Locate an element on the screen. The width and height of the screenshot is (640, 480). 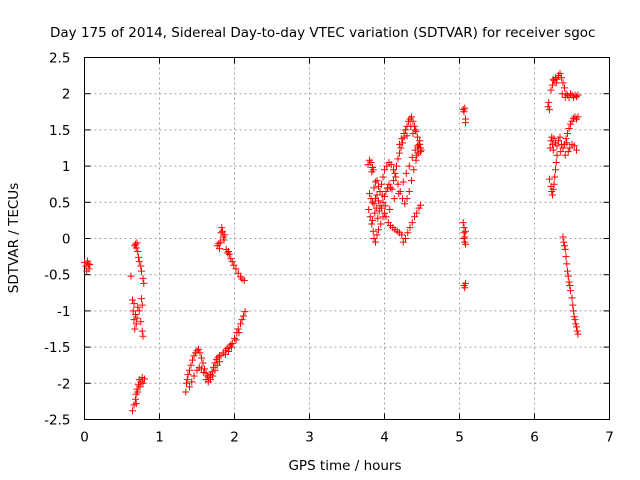
x-axis-label: GPS time / hours is located at coordinates (344, 466).